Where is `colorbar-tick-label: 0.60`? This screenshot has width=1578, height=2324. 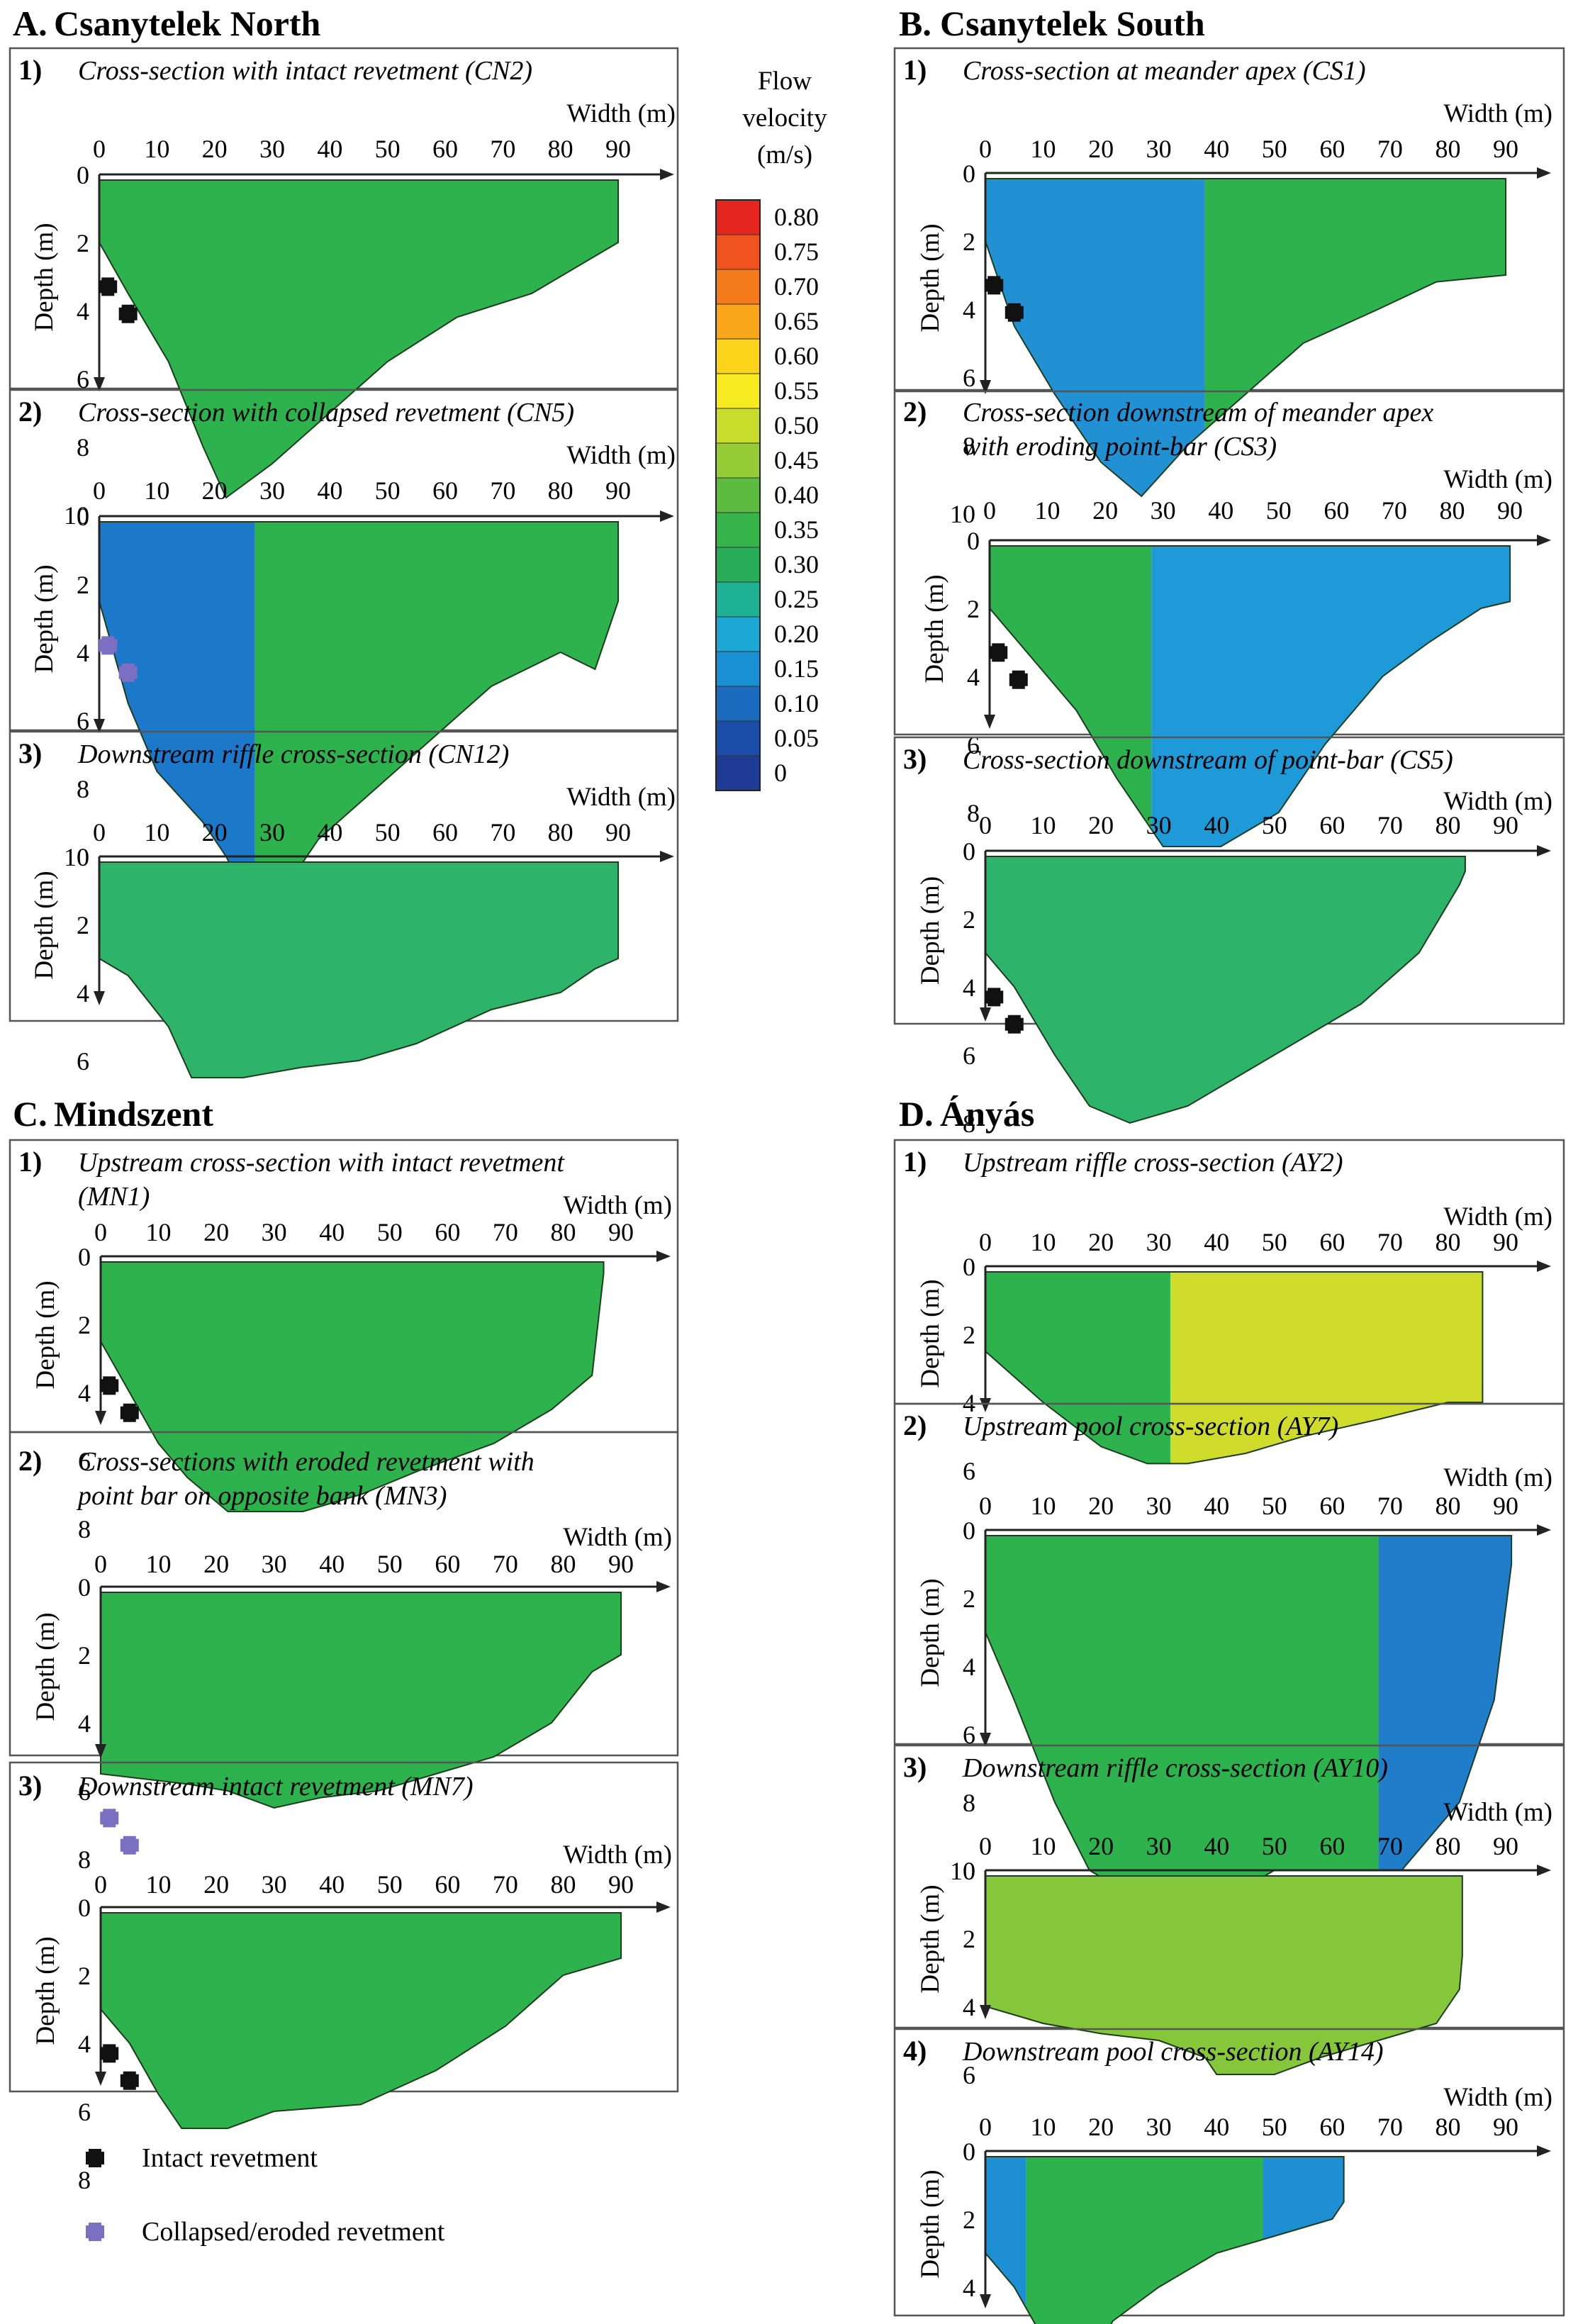 colorbar-tick-label: 0.60 is located at coordinates (796, 356).